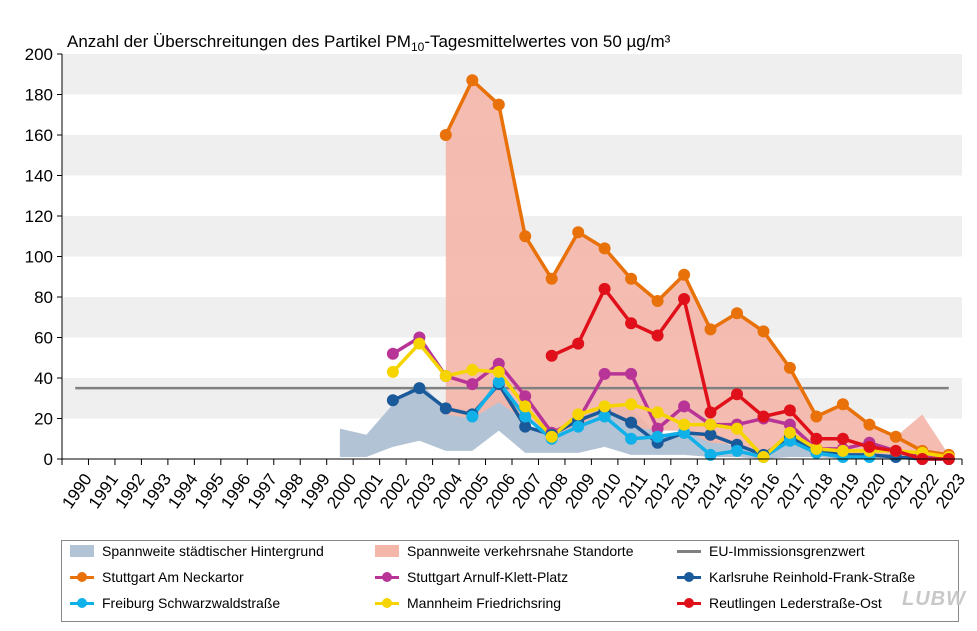  I want to click on legend-item: Spannweite verkehrsnahe Standorte, so click(504, 551).